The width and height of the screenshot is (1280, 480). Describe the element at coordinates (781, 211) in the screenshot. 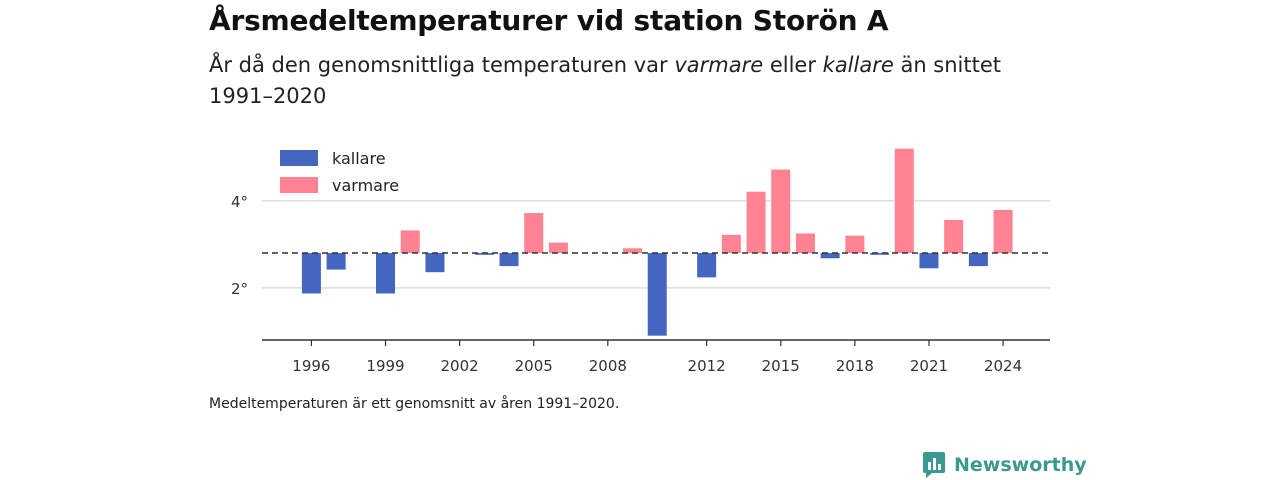

I see `bar-varmare-2015` at that location.